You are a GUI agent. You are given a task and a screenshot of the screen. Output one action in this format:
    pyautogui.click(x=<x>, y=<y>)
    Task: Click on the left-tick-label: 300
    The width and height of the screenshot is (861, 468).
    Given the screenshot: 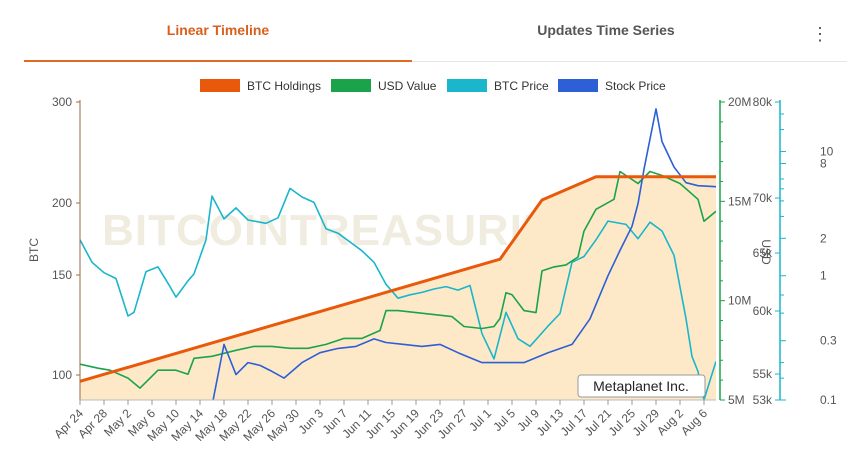 What is the action you would take?
    pyautogui.click(x=62, y=102)
    